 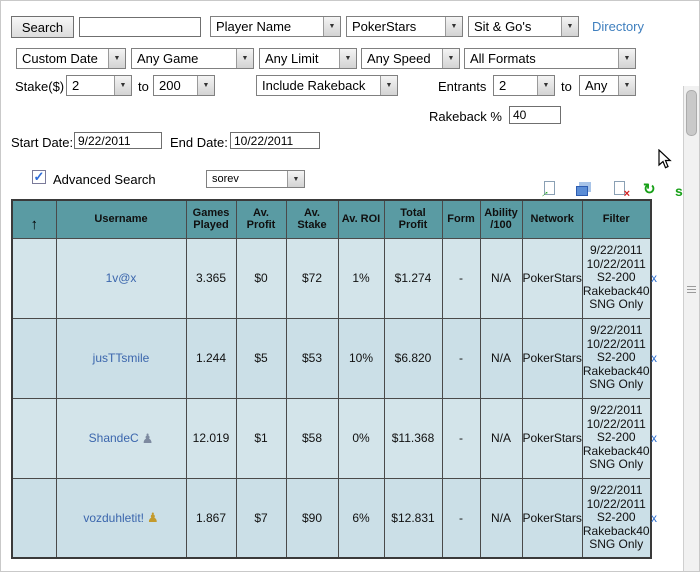 I want to click on rakeback-value: Include Rakeback, so click(x=314, y=85).